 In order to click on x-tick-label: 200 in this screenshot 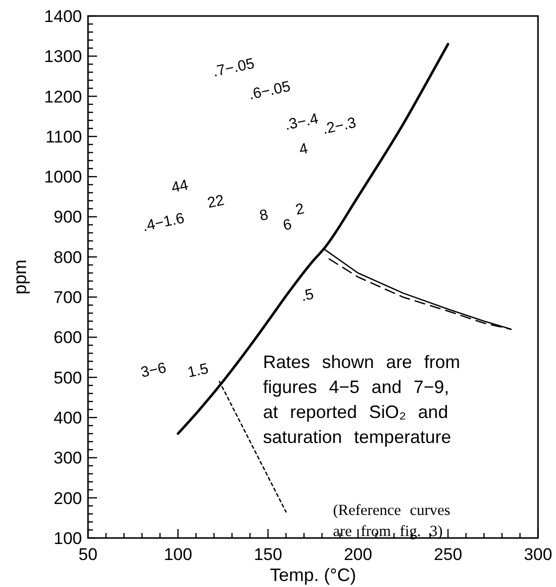, I will do `click(358, 554)`.